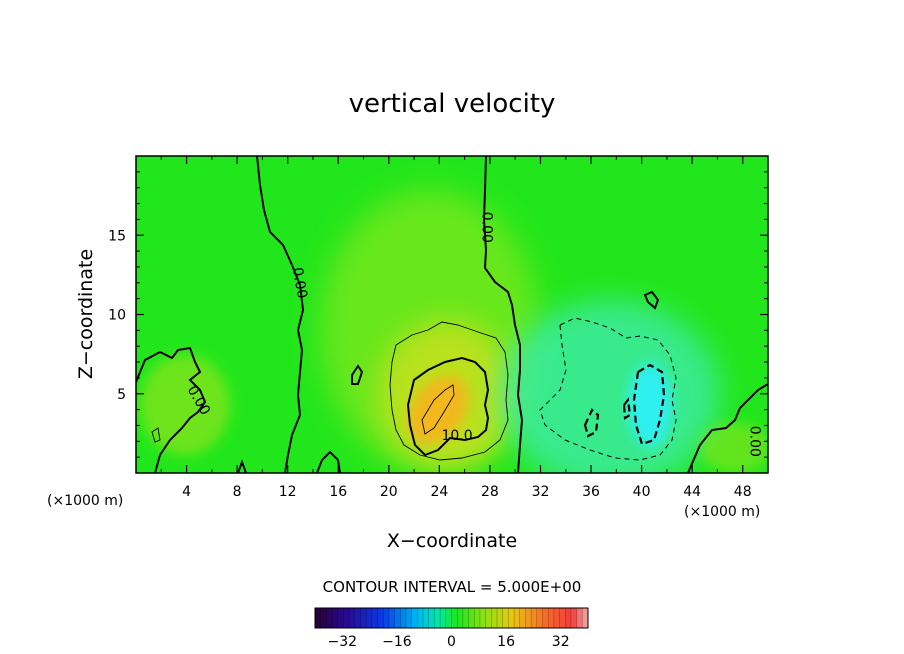 This screenshot has height=654, width=904. I want to click on negative-contours, so click(608, 389).